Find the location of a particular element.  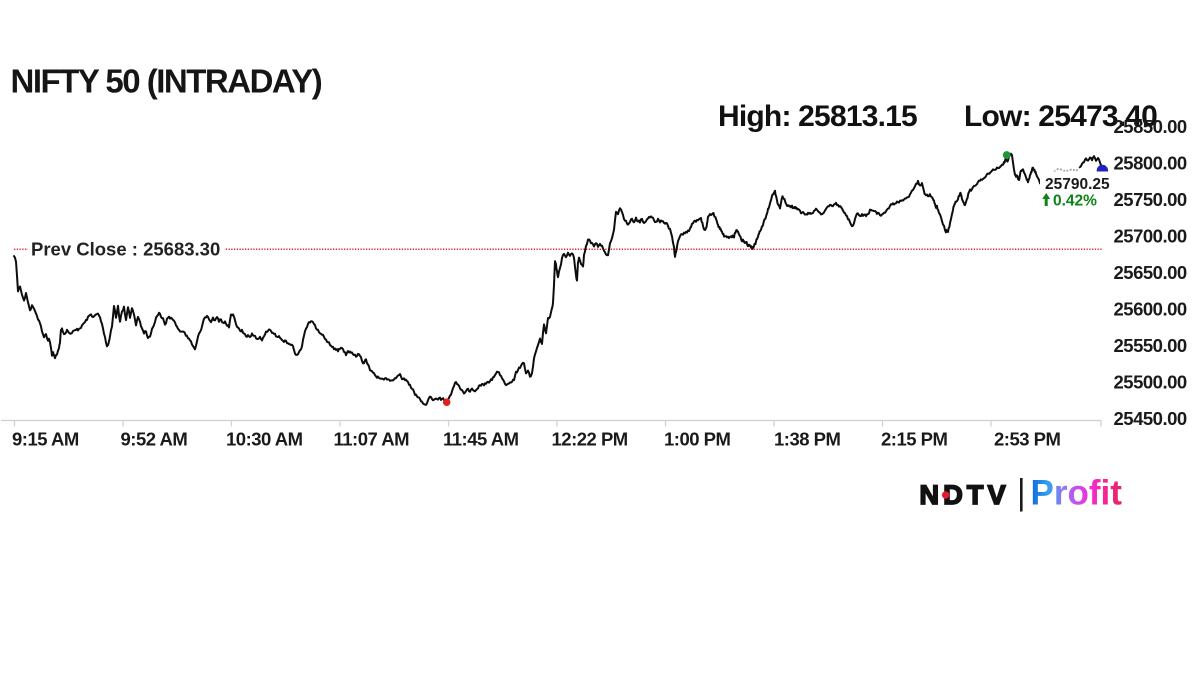

svg-text: 11:07 AM is located at coordinates (372, 439).